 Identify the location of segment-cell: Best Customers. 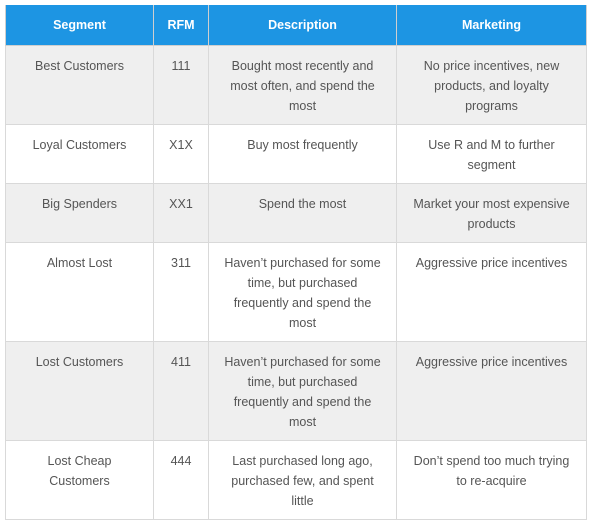
(79, 85).